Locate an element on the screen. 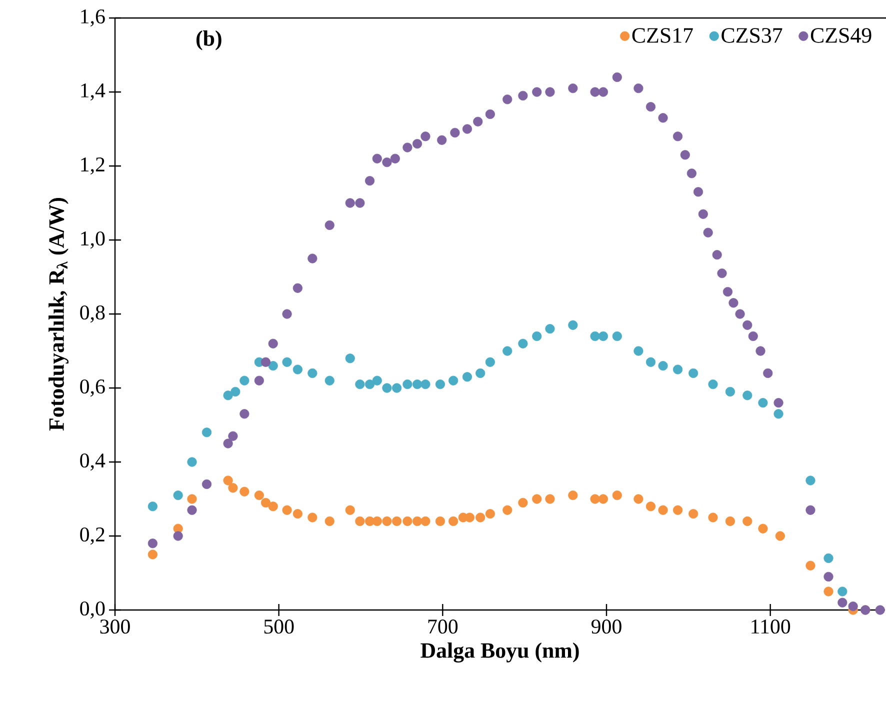 The image size is (886, 718). y-tick-label: 0,2 is located at coordinates (92, 536).